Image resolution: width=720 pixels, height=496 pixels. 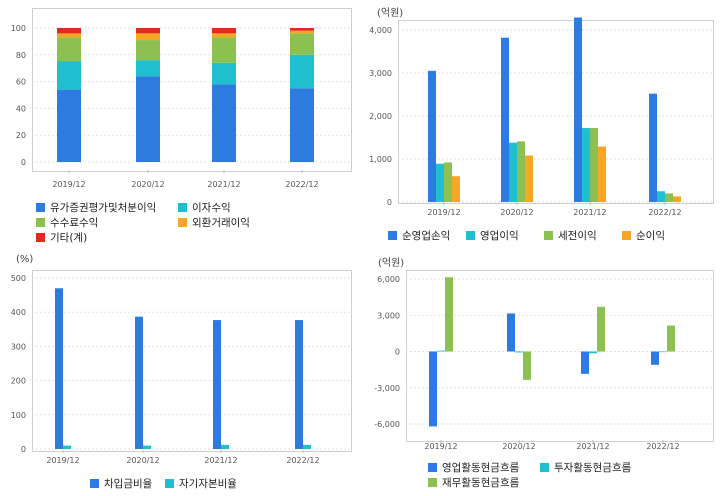 What do you see at coordinates (388, 279) in the screenshot?
I see `y-tick-label: 6,000` at bounding box center [388, 279].